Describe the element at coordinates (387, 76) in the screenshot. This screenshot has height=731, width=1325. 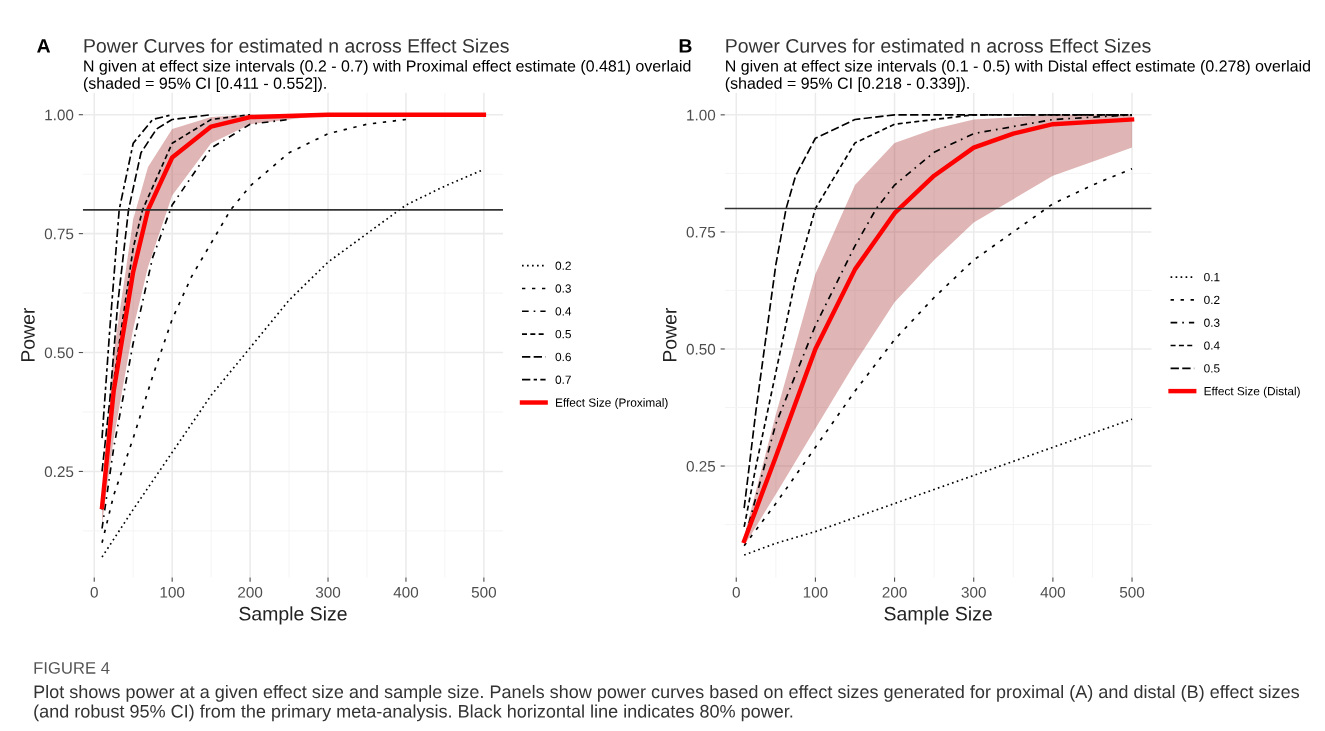
I see `chart-subtitle: N given at effect size intervals (0.2 - 0.7) with Proximal effect estimate (0.481) overlaid (shaded = 95% CI [0.411 - 0.552]).` at that location.